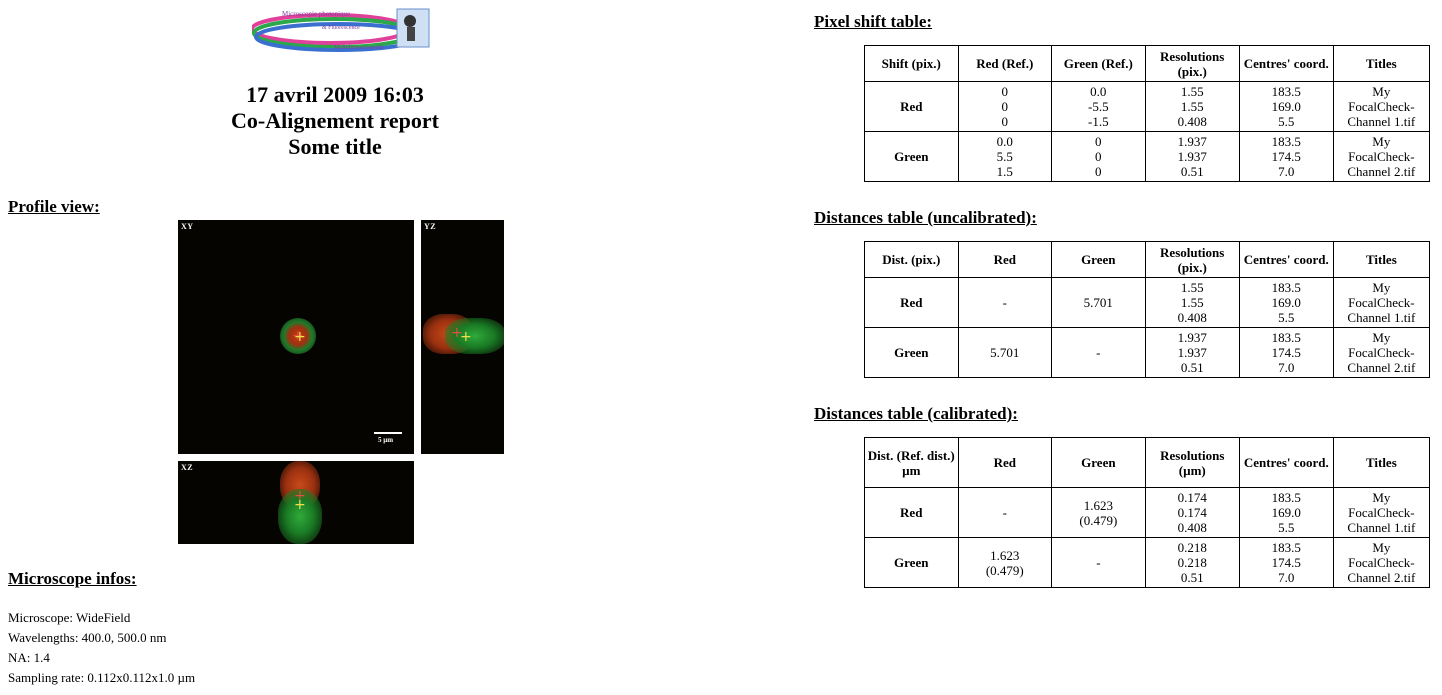  I want to click on xz-profile-image: XZ + +, so click(296, 502).